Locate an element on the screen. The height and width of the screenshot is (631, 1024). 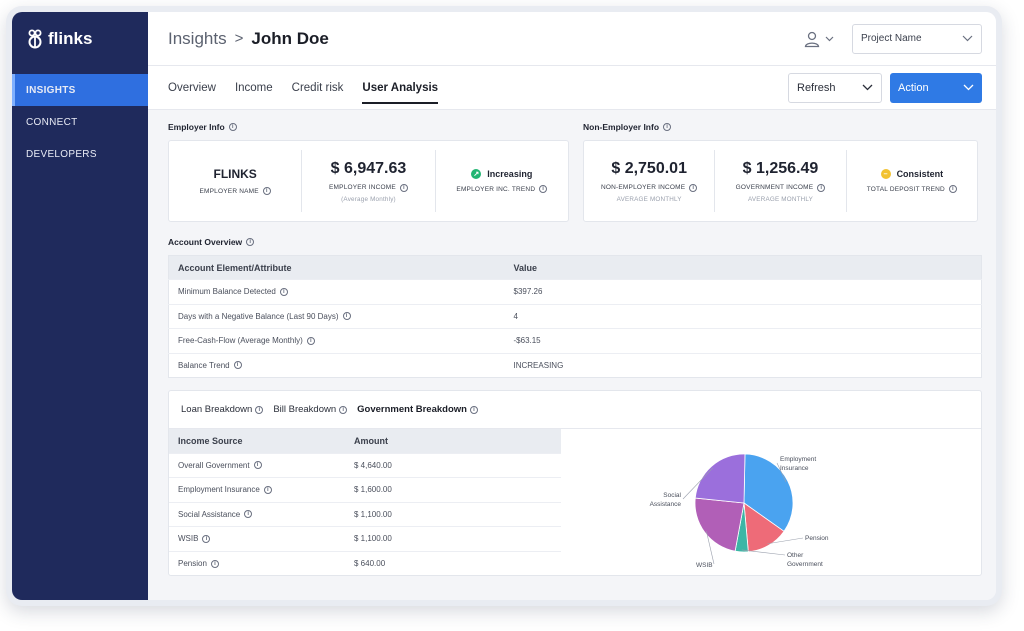
section-title-text: Non-Employer Info is located at coordinates (621, 127).